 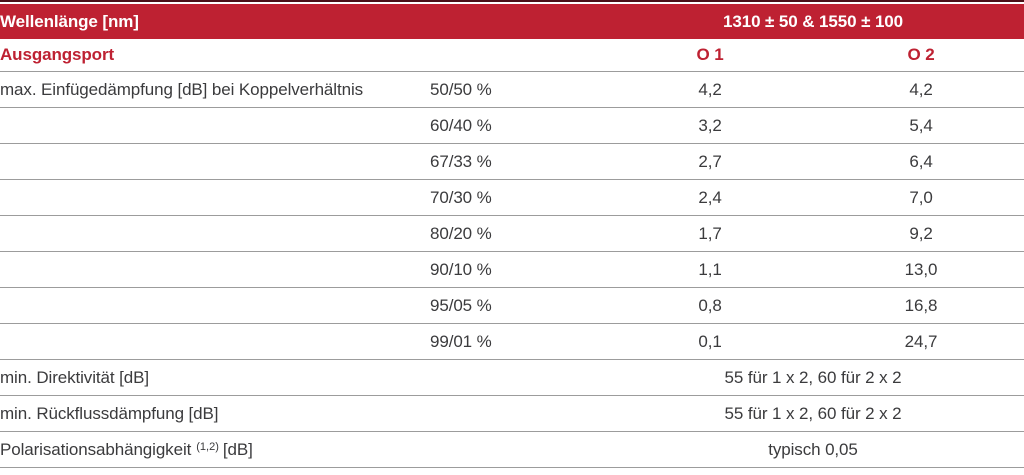 I want to click on coupling-ratio-cell: 90/10 %, so click(x=516, y=269).